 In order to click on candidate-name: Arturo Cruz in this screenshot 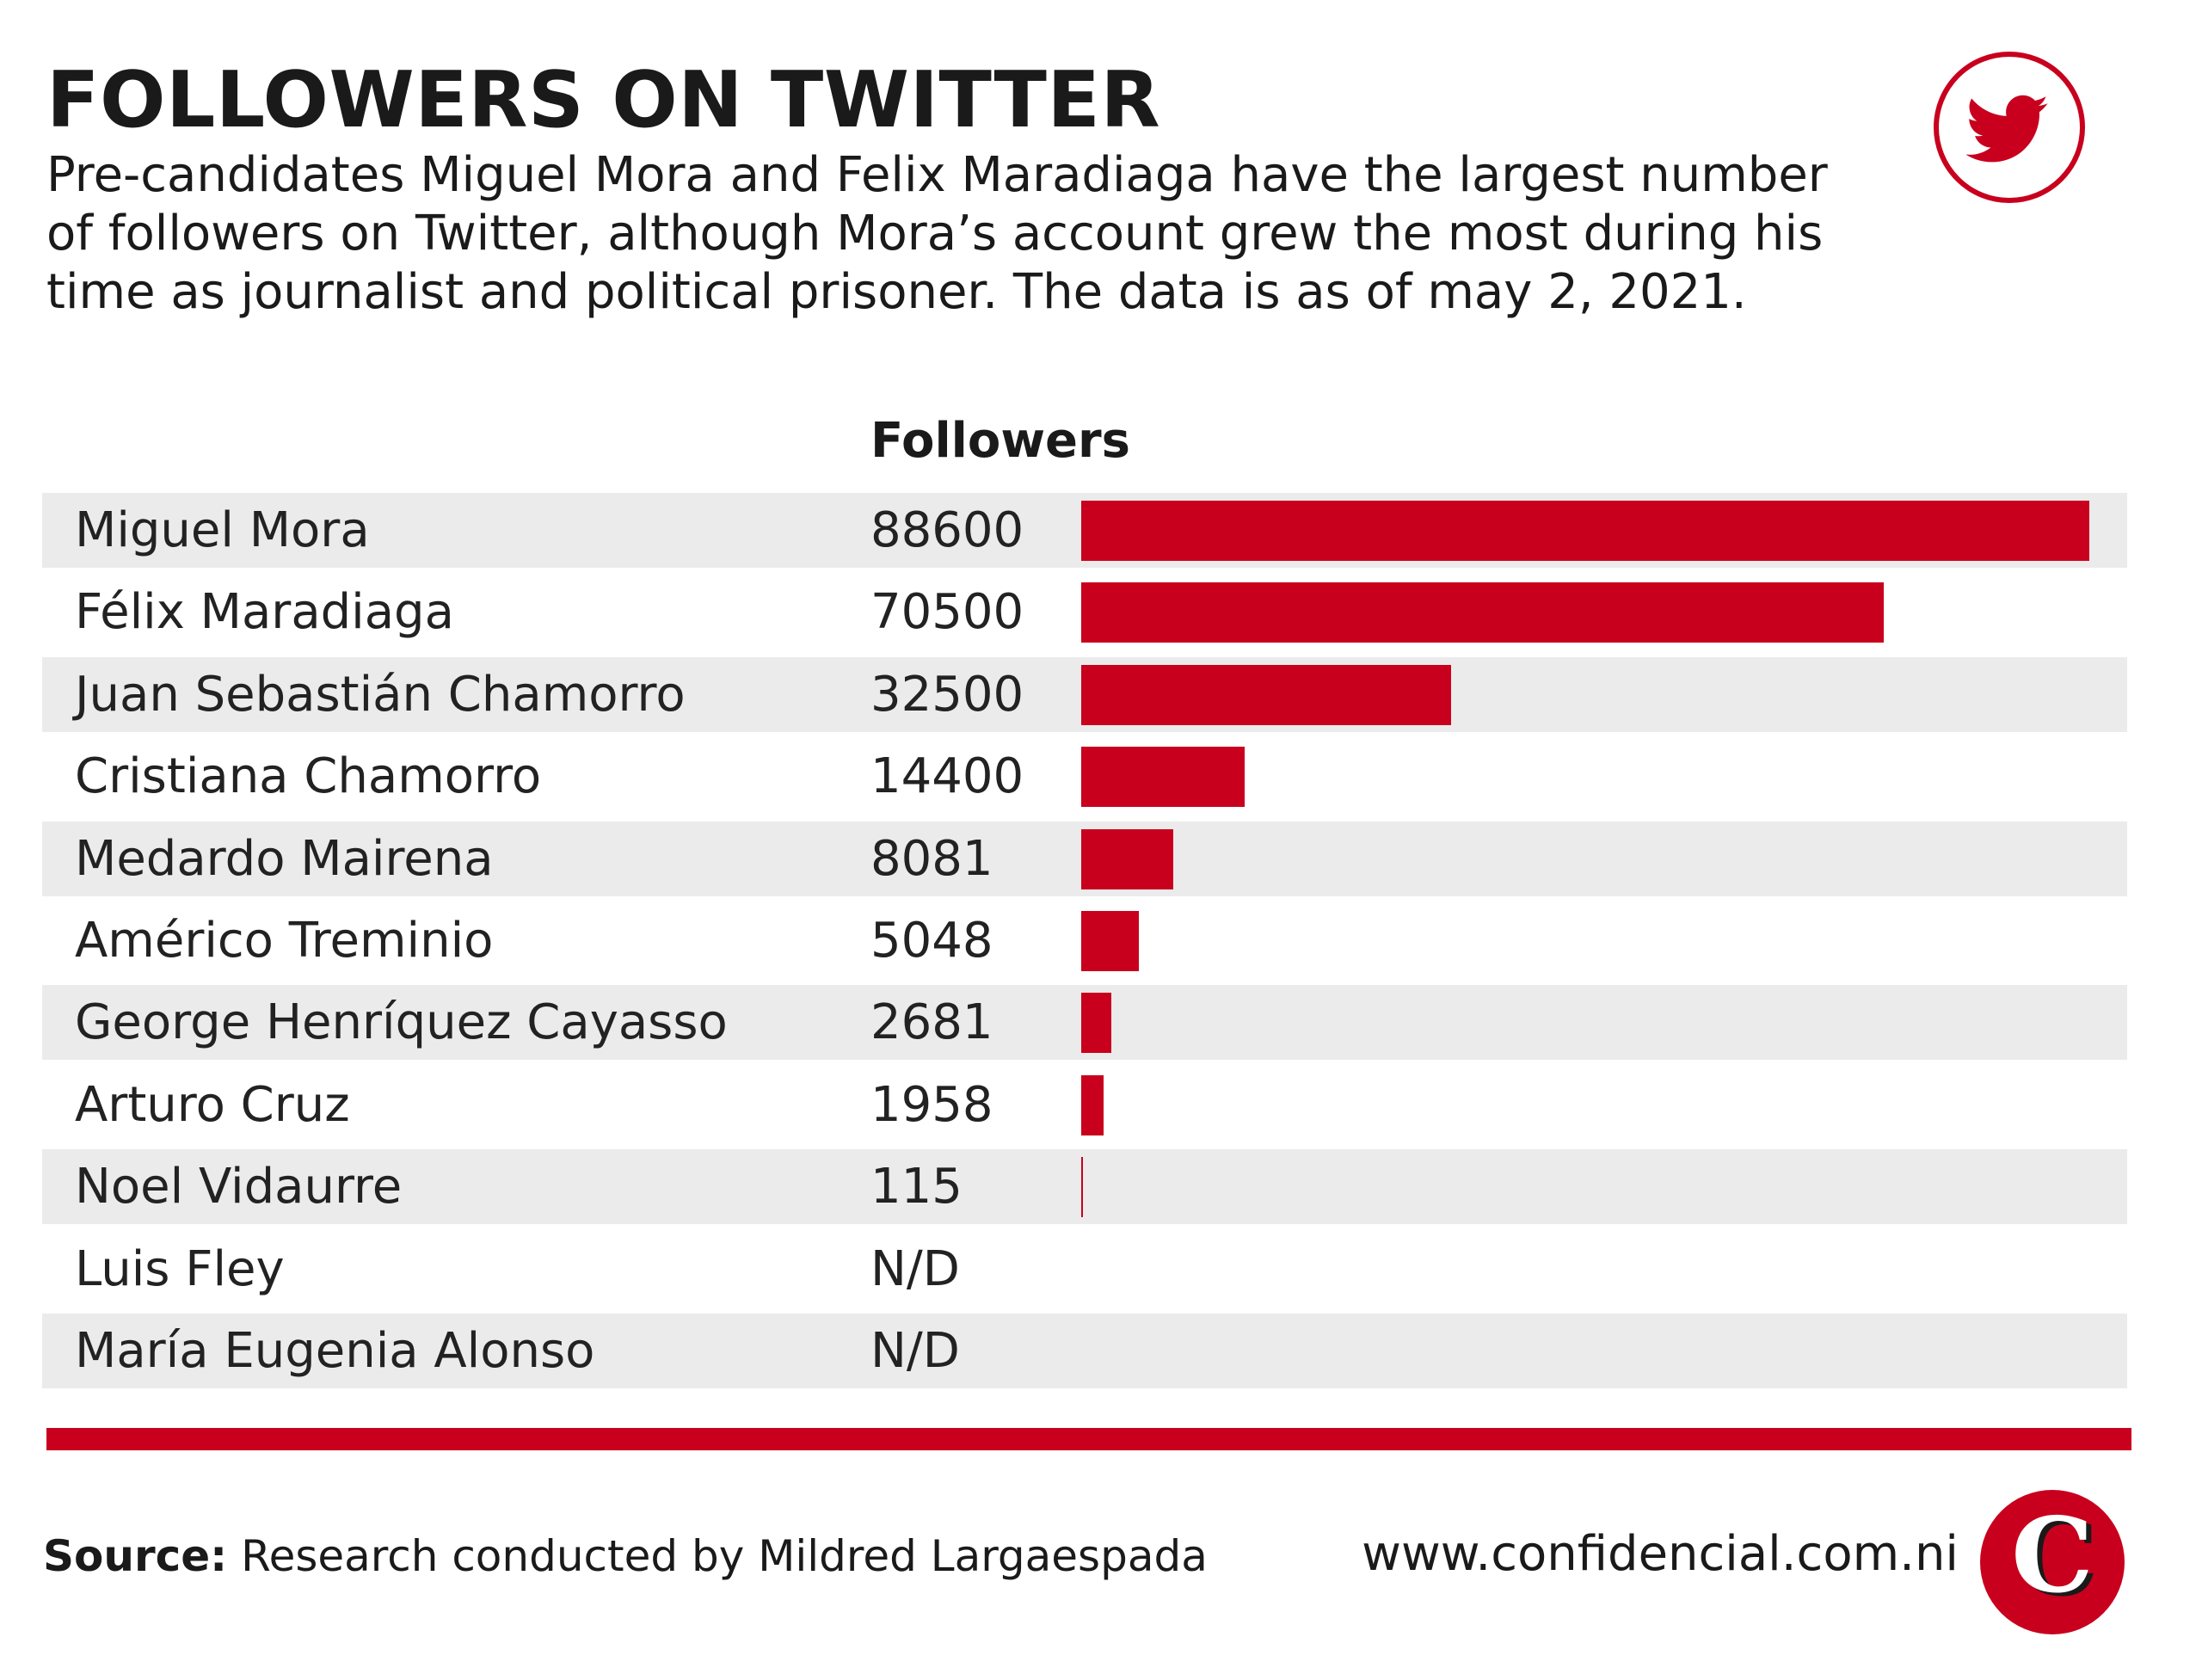, I will do `click(212, 1104)`.